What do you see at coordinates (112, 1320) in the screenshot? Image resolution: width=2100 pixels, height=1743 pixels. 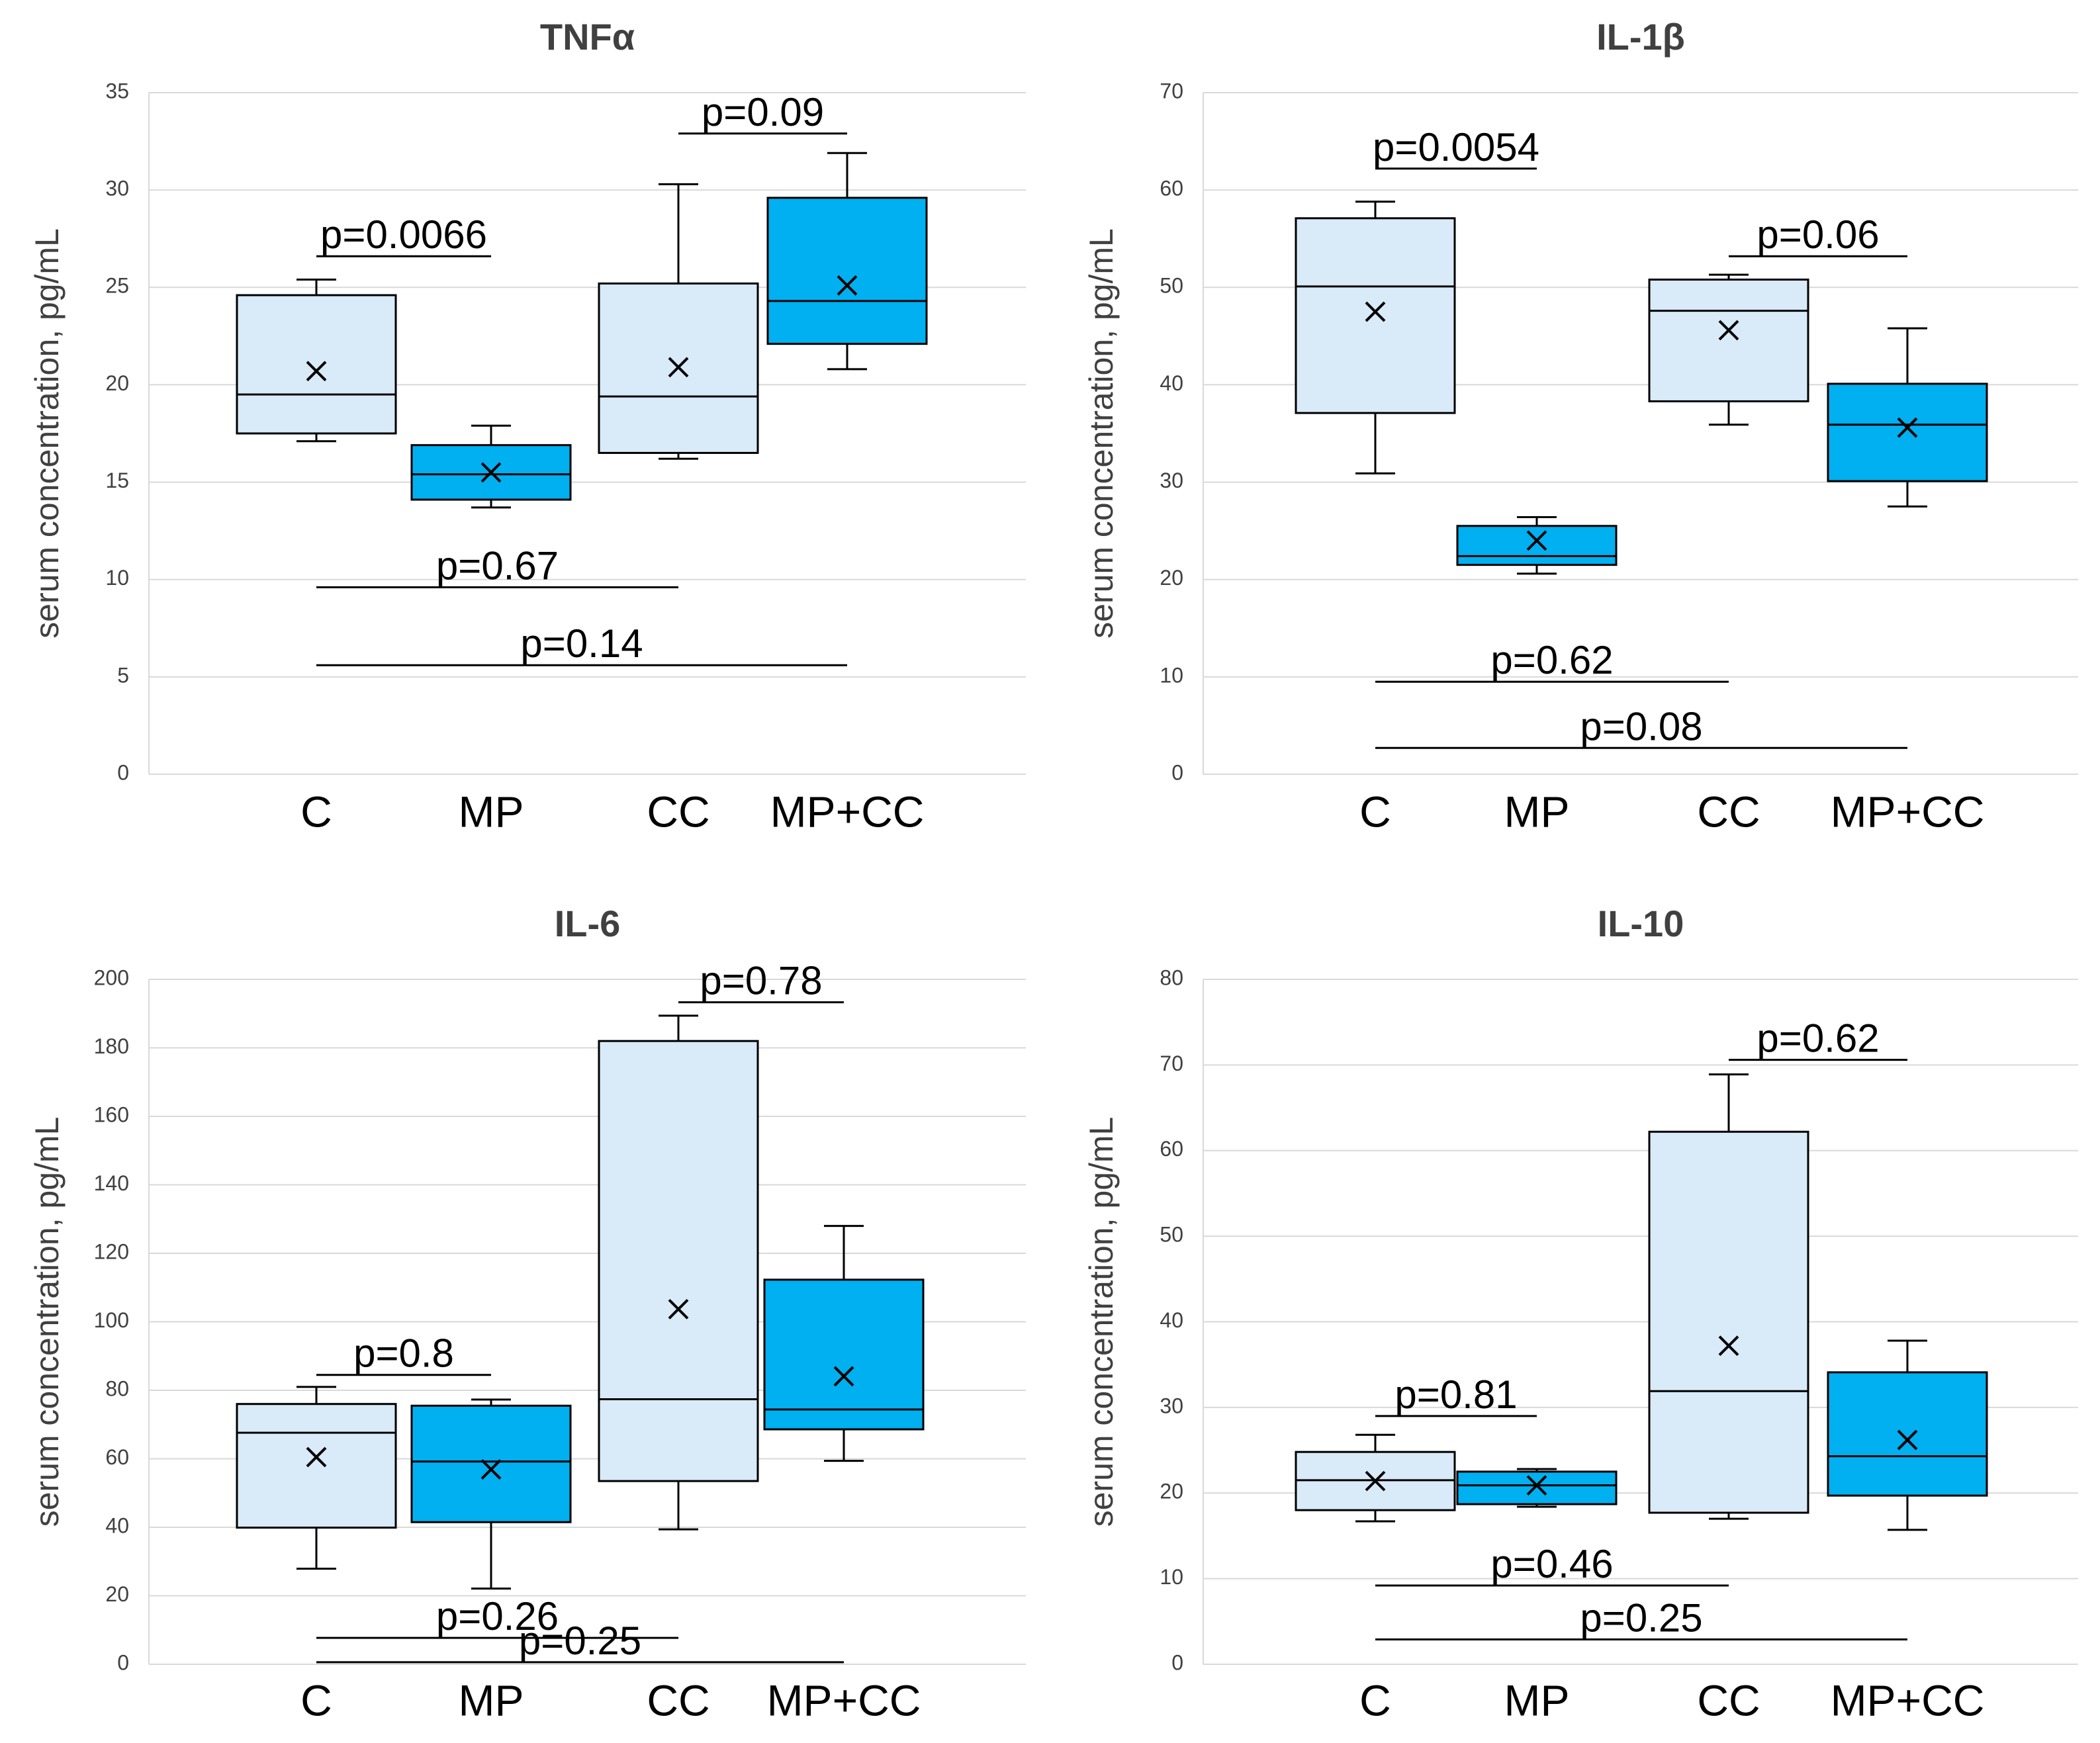 I see `y-tick-label: 100` at bounding box center [112, 1320].